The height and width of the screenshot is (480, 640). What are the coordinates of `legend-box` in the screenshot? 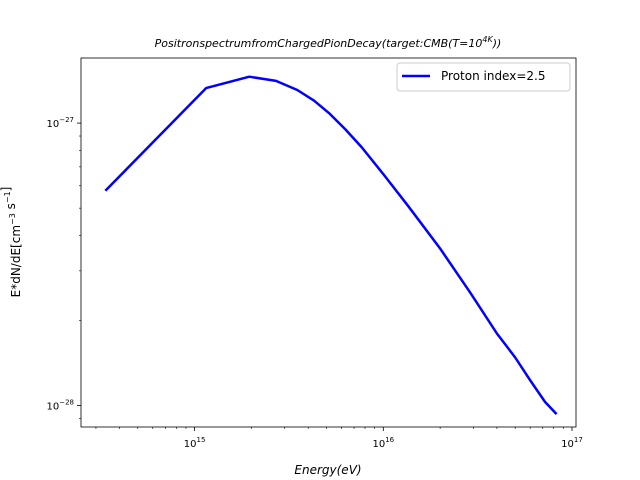 It's located at (483, 77).